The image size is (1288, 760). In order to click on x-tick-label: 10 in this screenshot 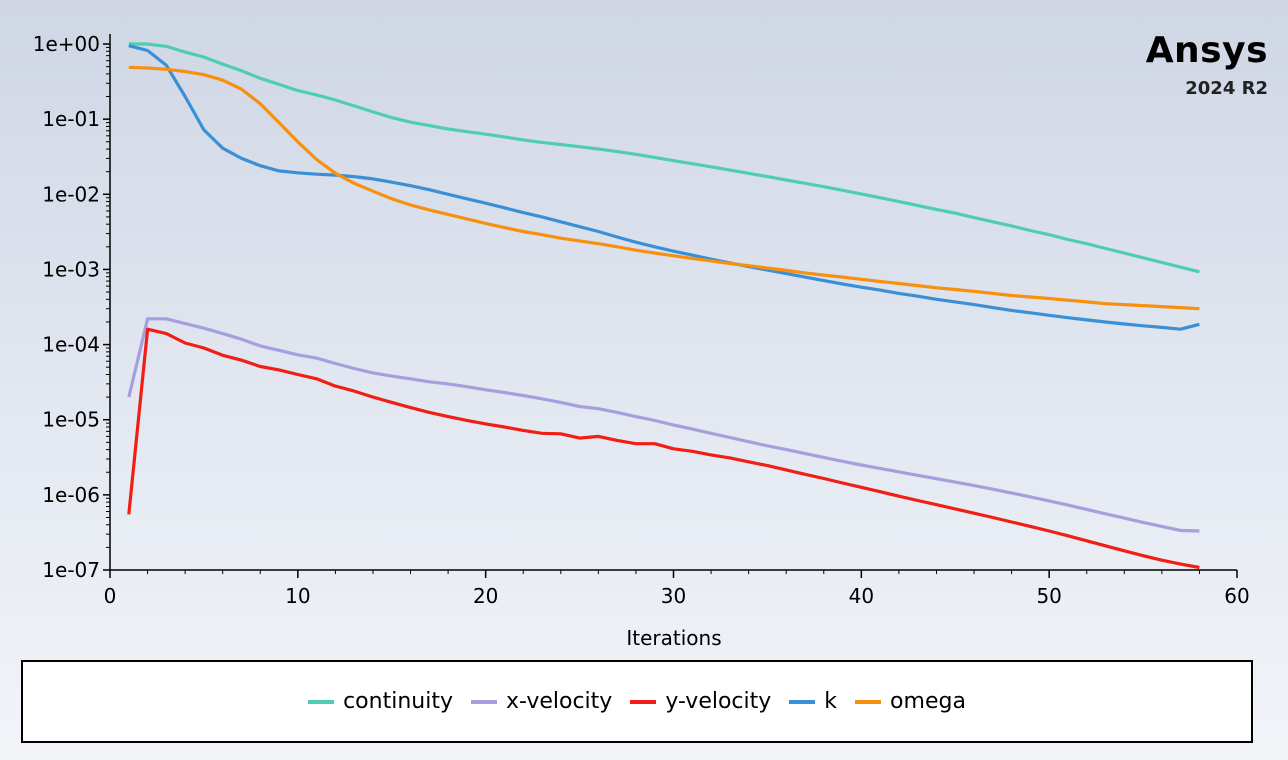, I will do `click(297, 596)`.